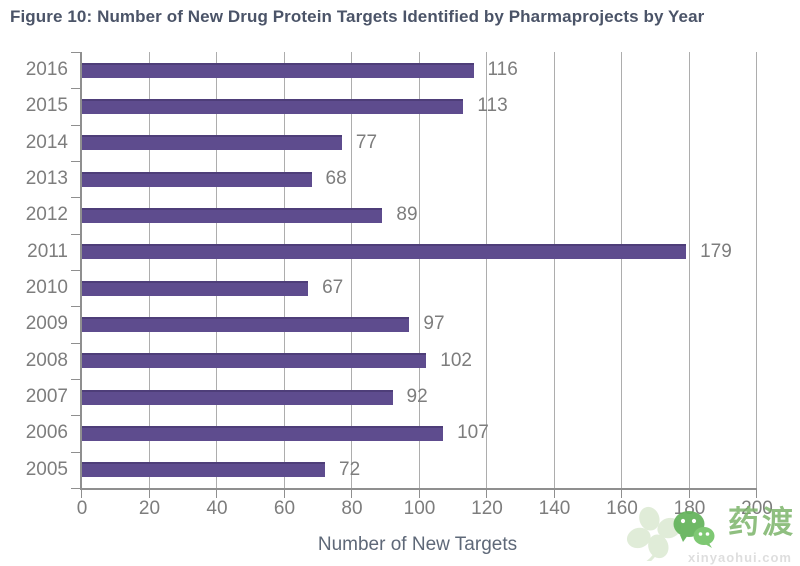 Image resolution: width=800 pixels, height=566 pixels. I want to click on bar-row: 2005 72, so click(391, 470).